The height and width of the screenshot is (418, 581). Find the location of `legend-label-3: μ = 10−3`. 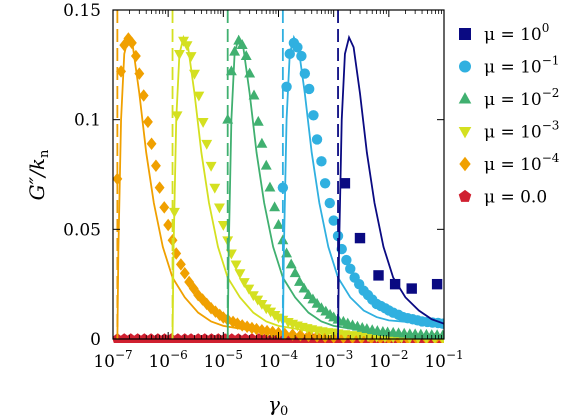

legend-label-3: μ = 10−3 is located at coordinates (521, 131).